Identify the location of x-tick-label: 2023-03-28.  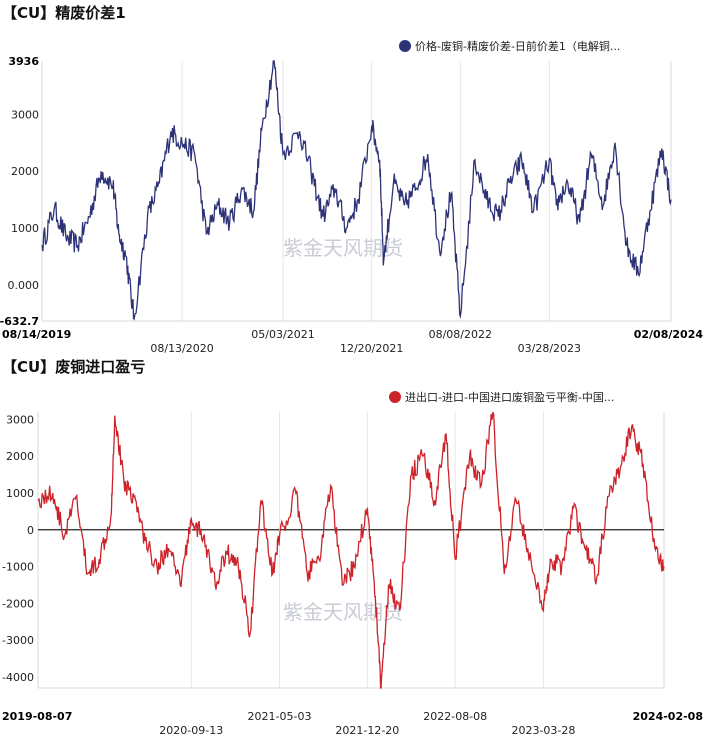
(543, 730).